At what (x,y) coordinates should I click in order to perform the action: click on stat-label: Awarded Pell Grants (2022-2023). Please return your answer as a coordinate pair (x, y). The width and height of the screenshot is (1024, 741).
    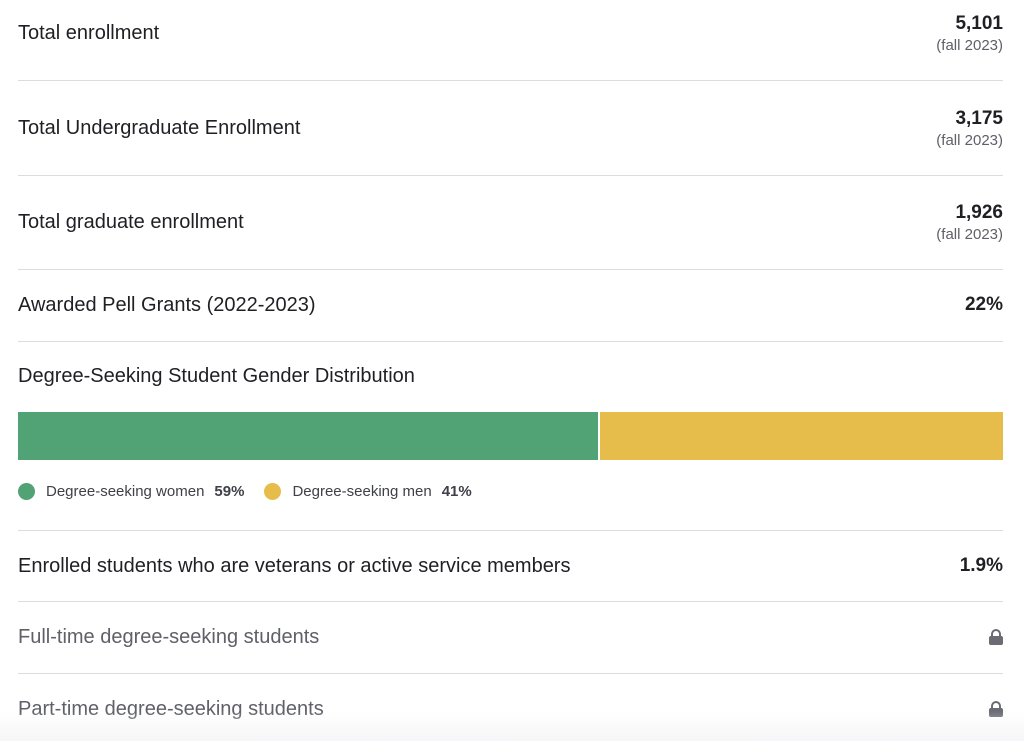
    Looking at the image, I should click on (167, 304).